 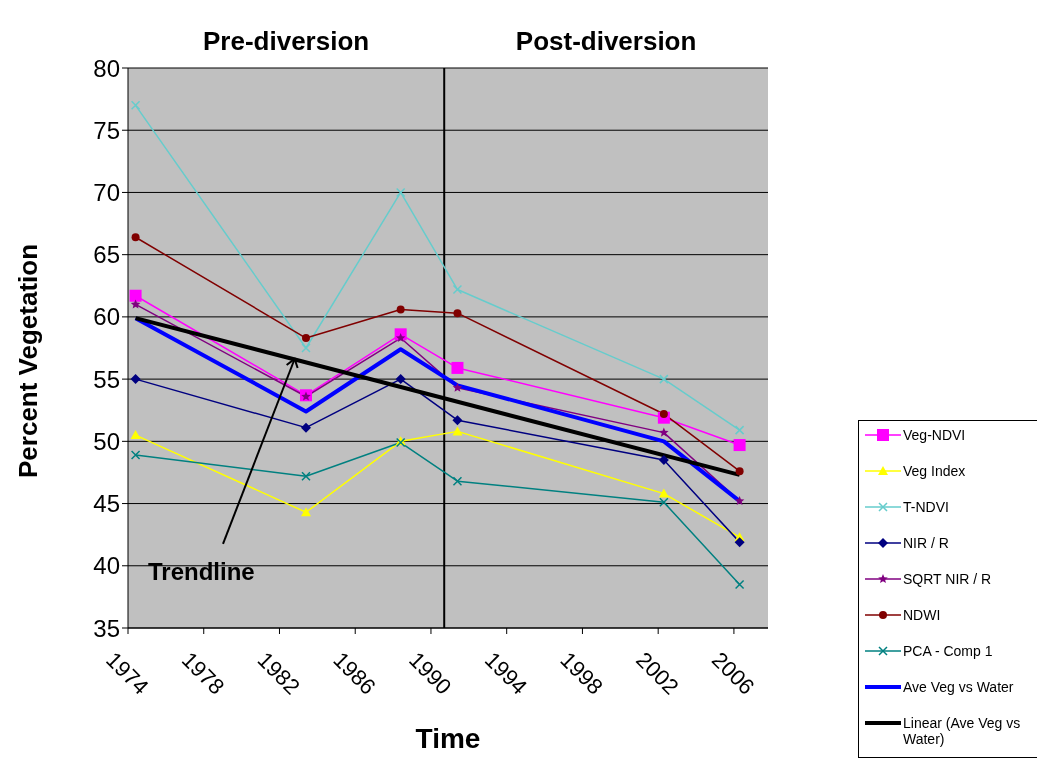 What do you see at coordinates (106, 379) in the screenshot?
I see `y-tick-label: 55` at bounding box center [106, 379].